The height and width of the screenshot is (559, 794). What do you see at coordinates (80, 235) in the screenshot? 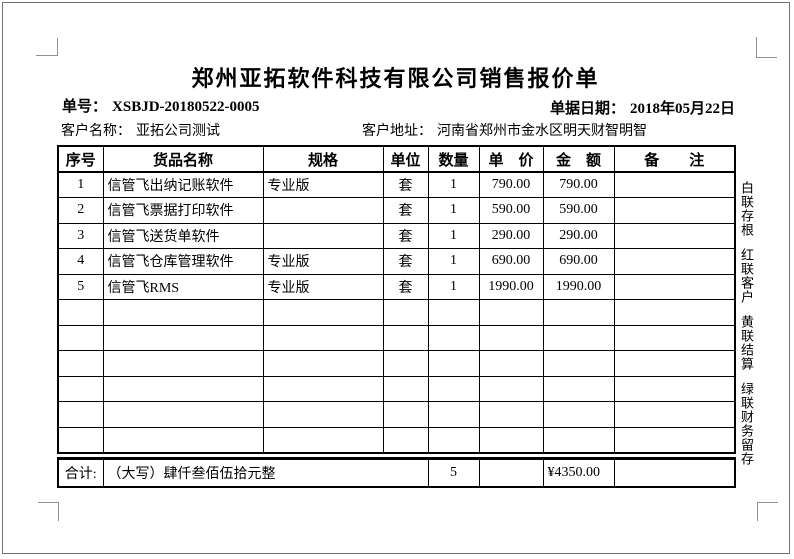
I see `cell-index: 3` at bounding box center [80, 235].